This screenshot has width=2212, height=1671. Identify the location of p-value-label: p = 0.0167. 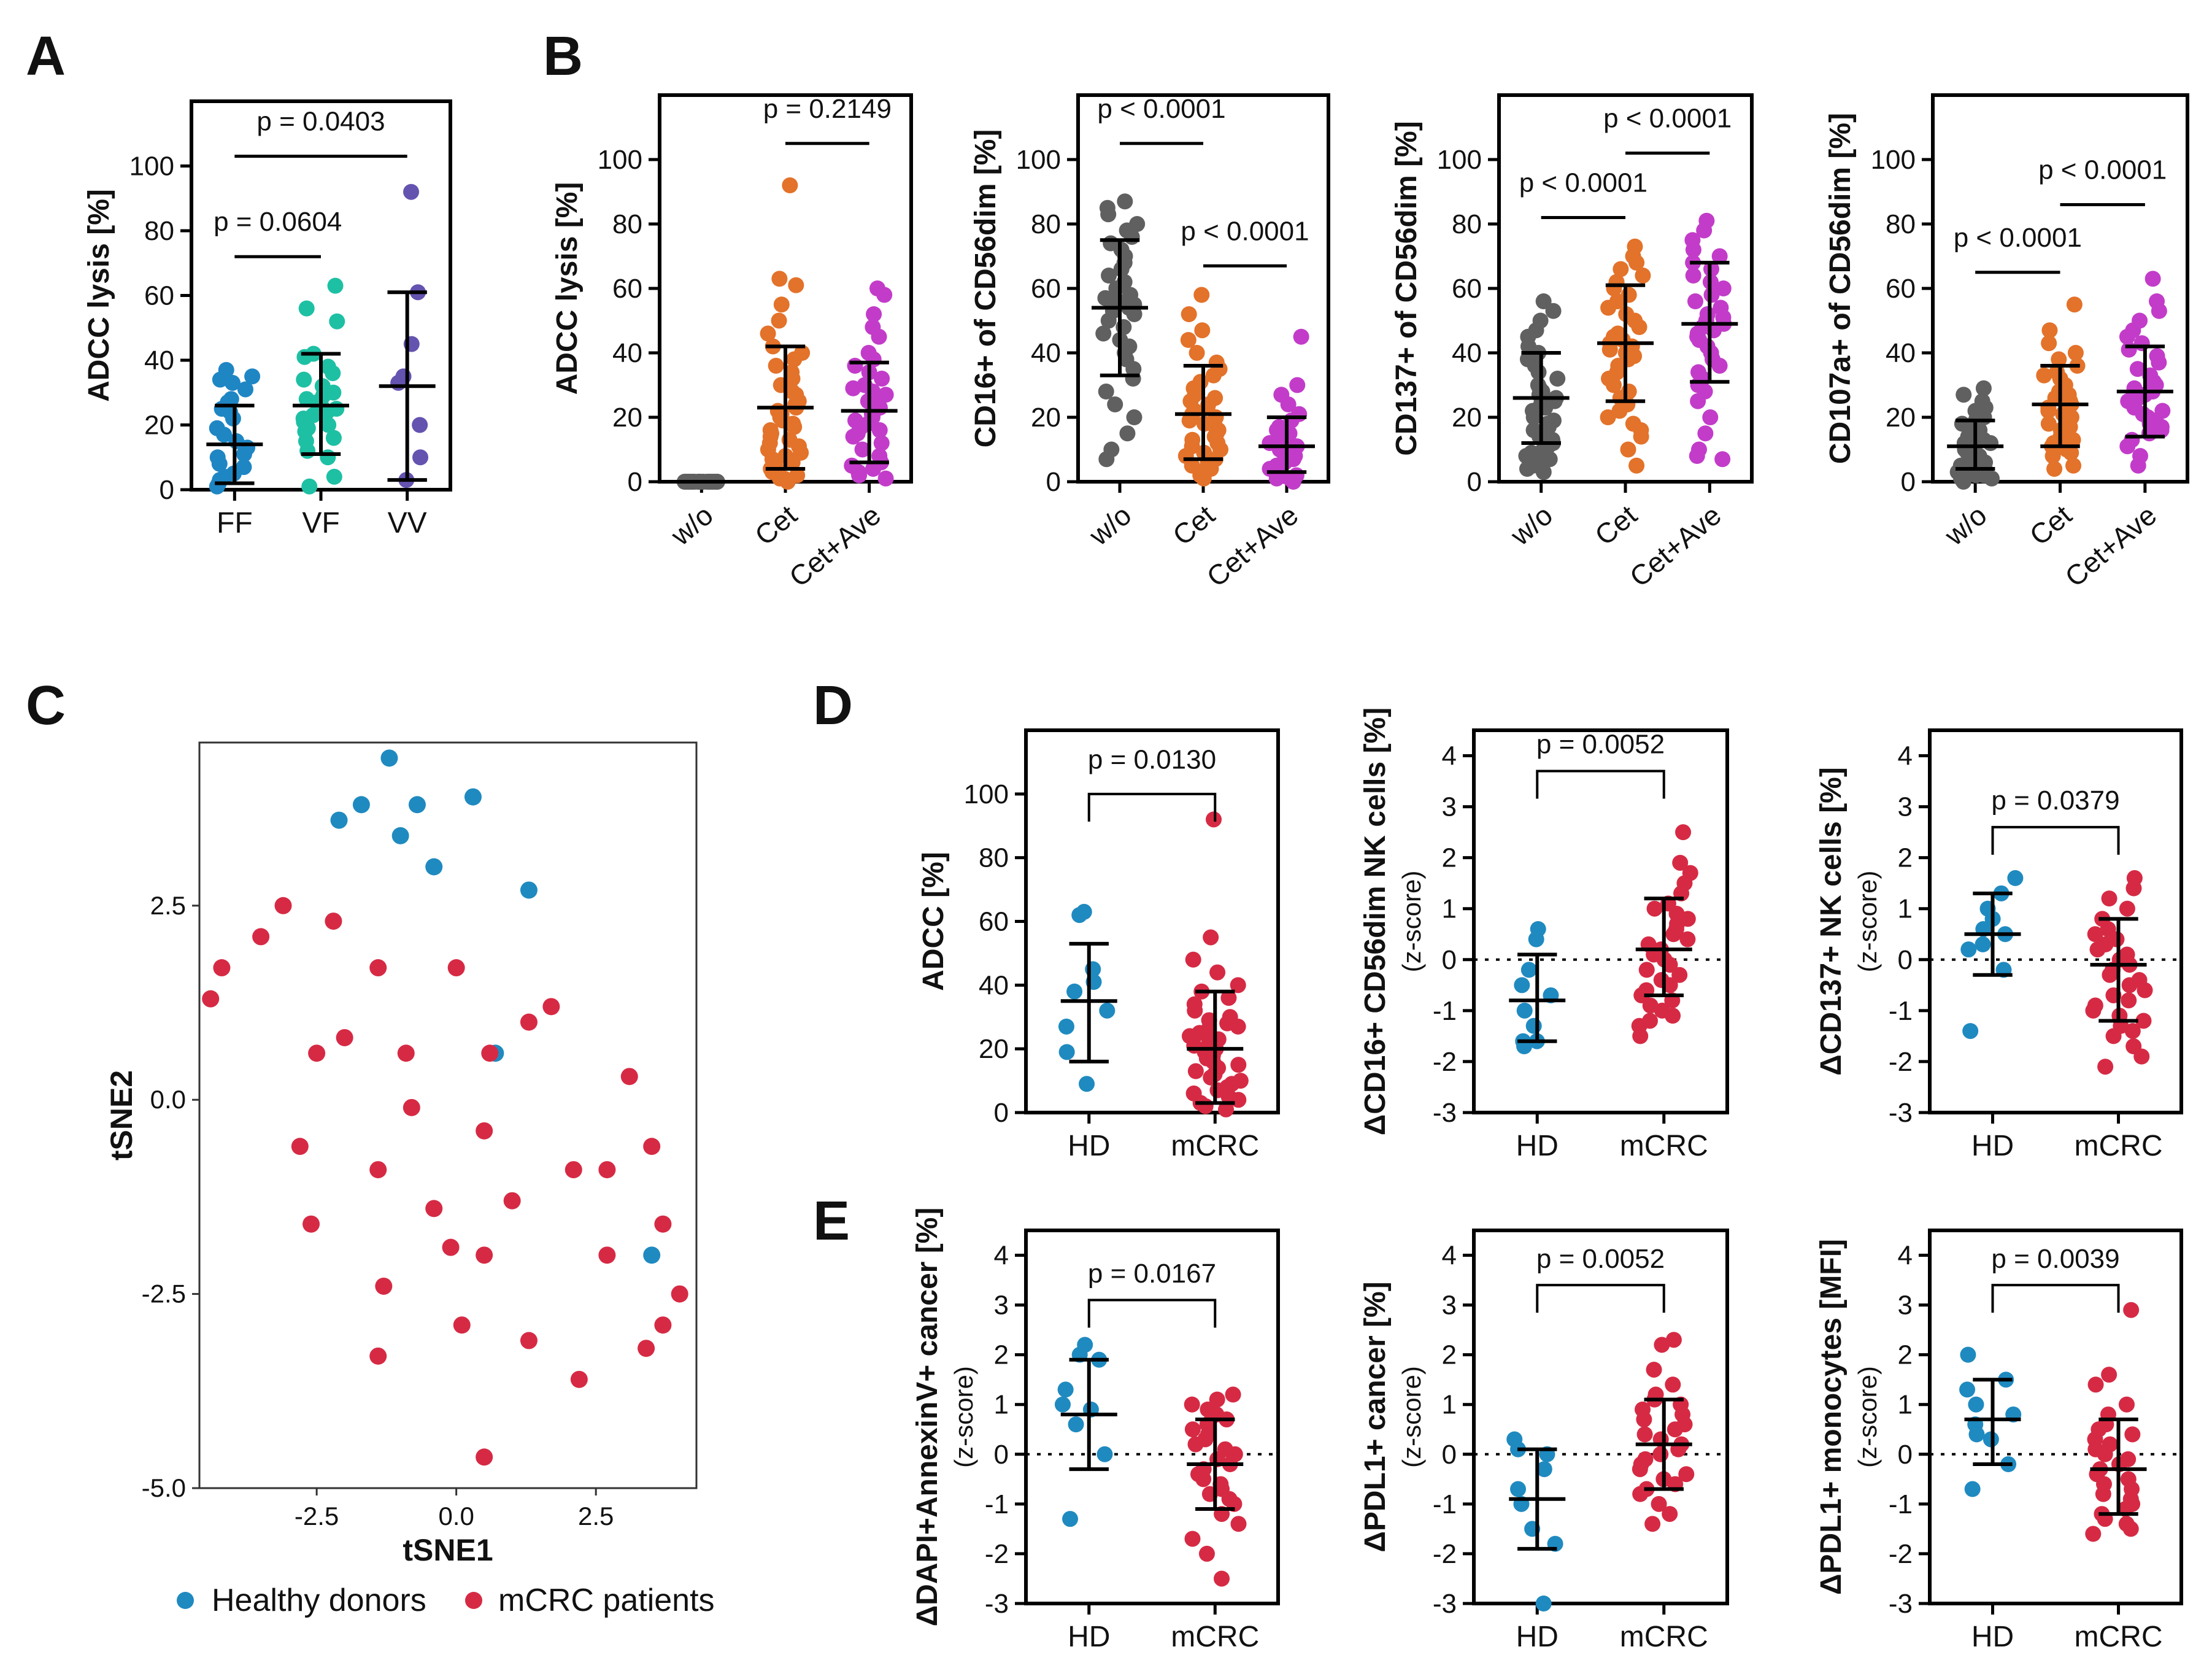
(1152, 1274).